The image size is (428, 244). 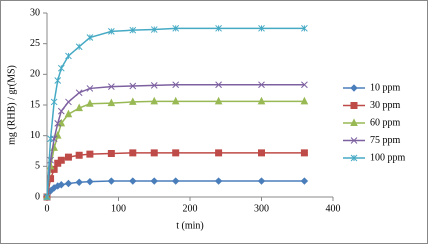 I want to click on x-tick-label: 300, so click(x=261, y=208).